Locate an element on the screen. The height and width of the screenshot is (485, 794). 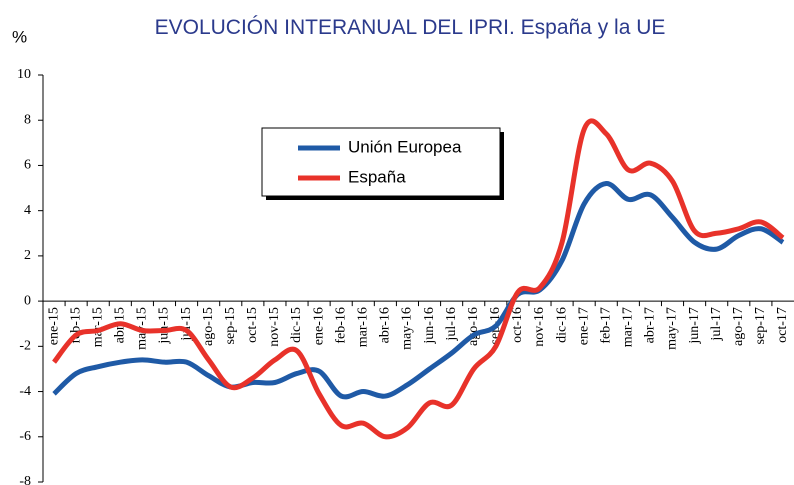
x-tick-label: jul-17 is located at coordinates (716, 324).